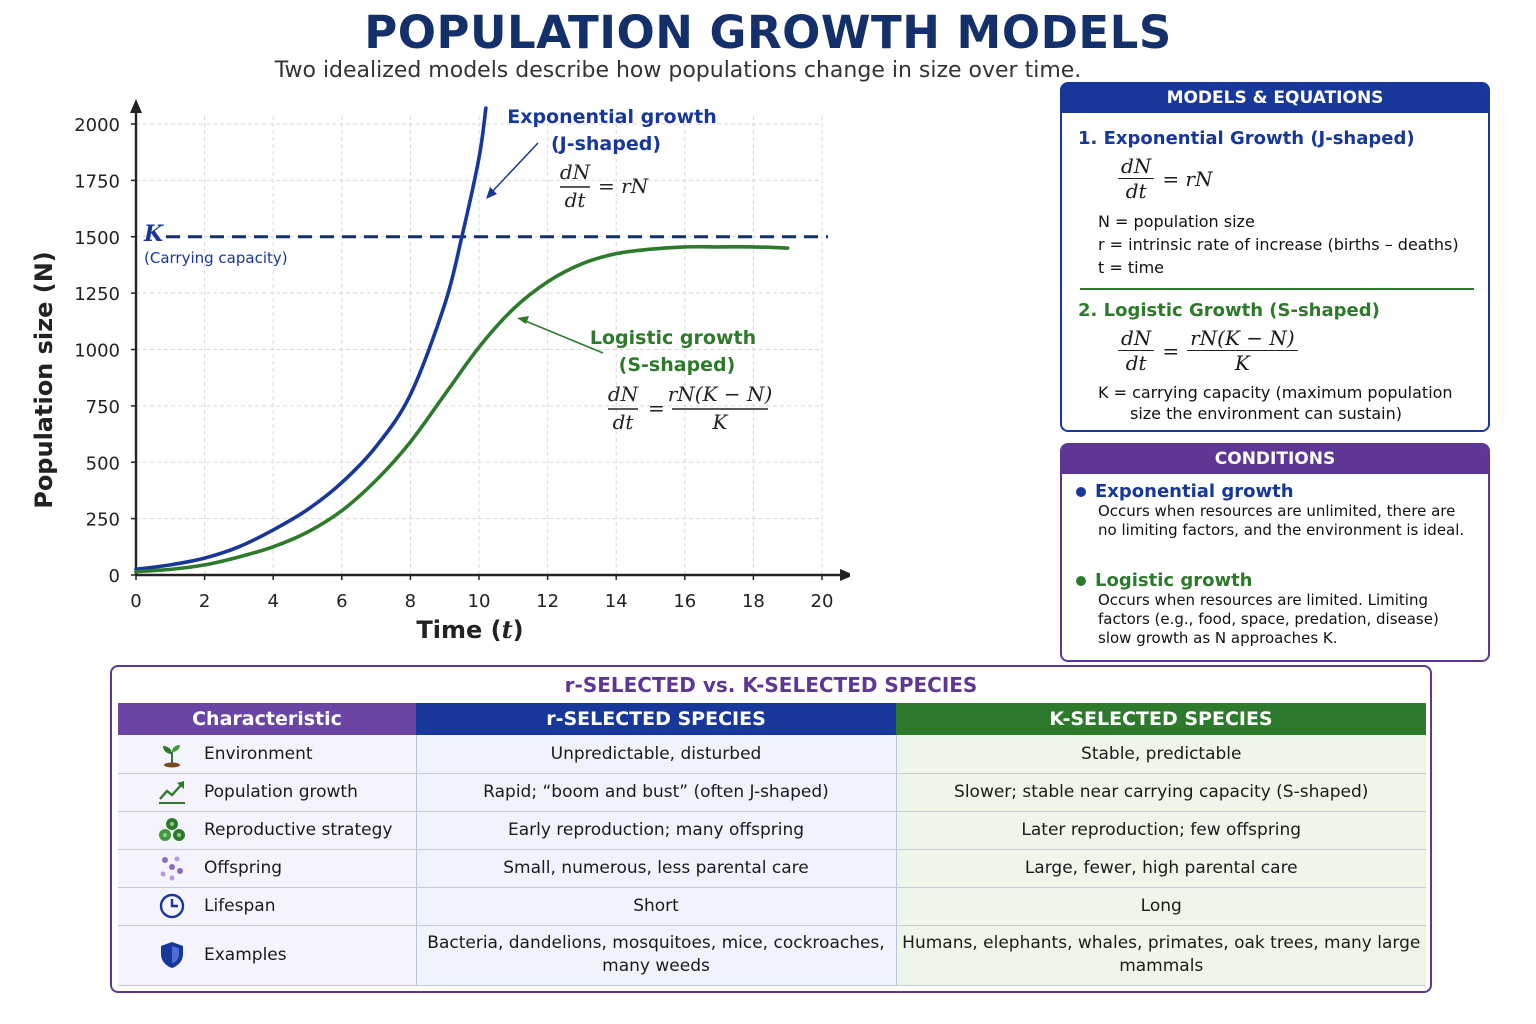  Describe the element at coordinates (822, 601) in the screenshot. I see `x-tick-label: 20` at that location.